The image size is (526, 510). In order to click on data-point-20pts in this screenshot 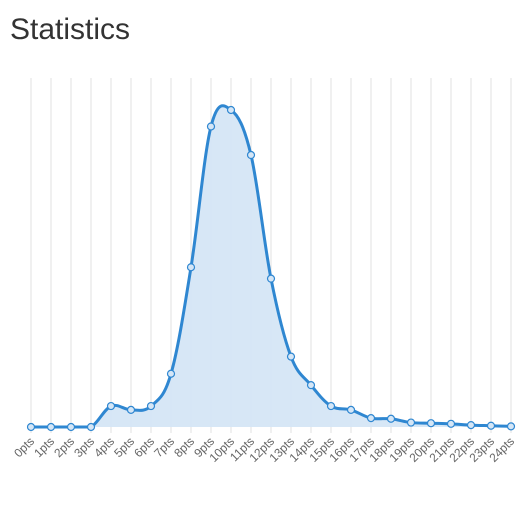, I will do `click(431, 423)`.